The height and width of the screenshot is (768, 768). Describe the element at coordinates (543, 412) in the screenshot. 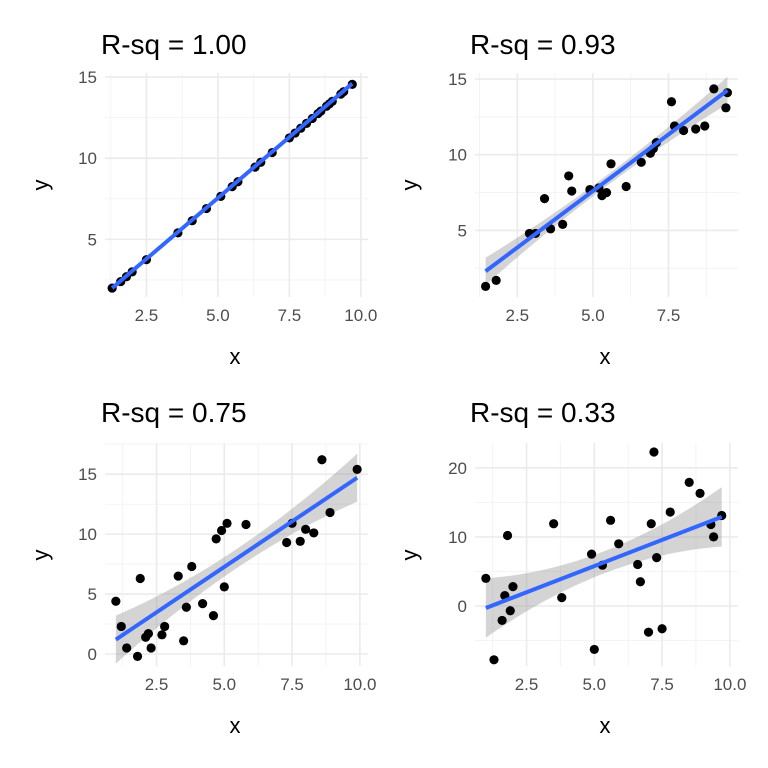

I see `panel-title: R-sq = 0.33` at that location.